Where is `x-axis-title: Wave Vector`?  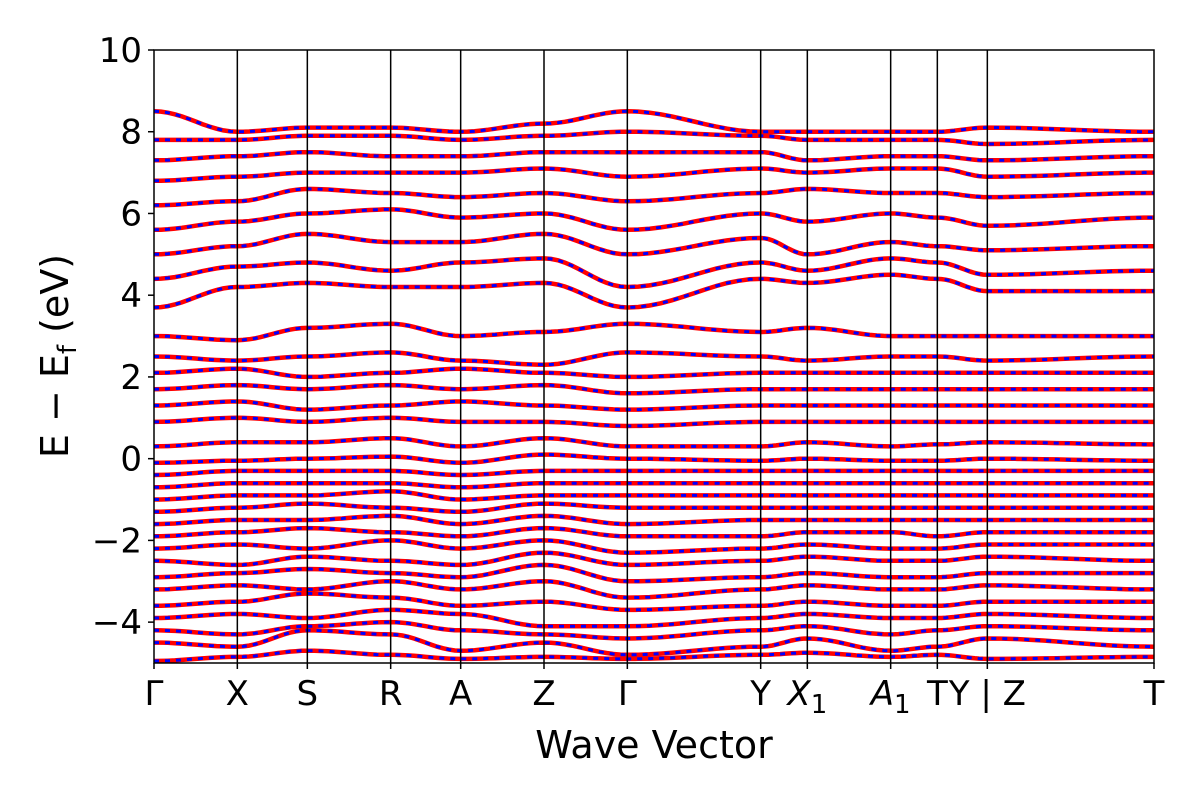 x-axis-title: Wave Vector is located at coordinates (654, 745).